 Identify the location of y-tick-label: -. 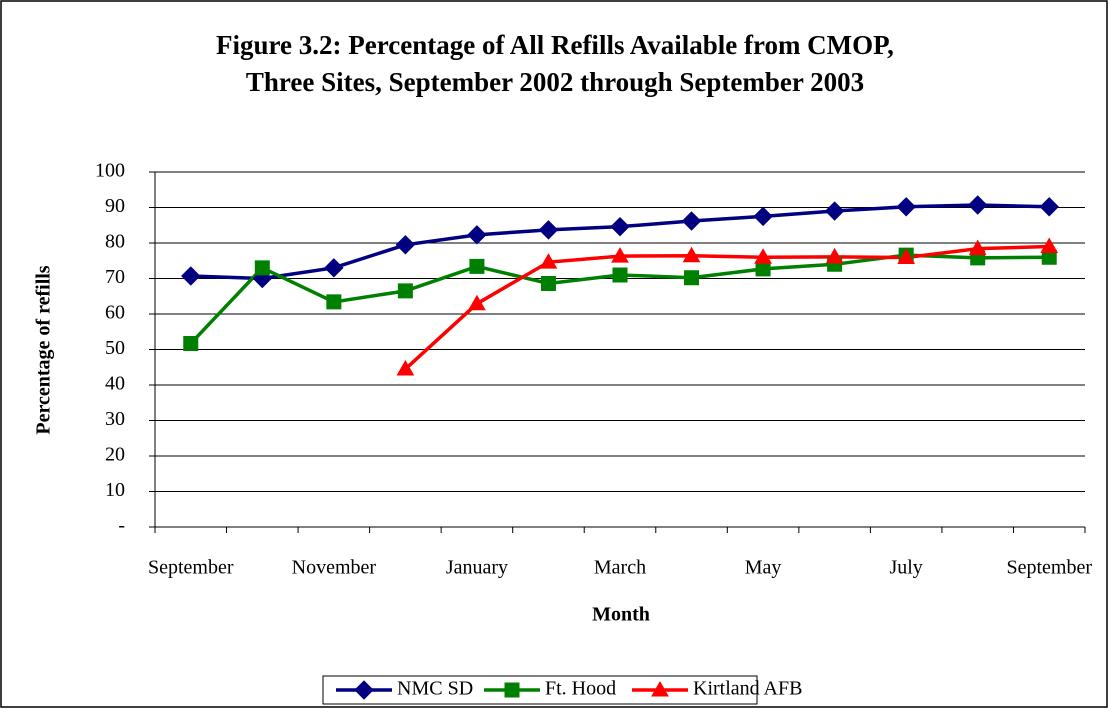
(121, 526).